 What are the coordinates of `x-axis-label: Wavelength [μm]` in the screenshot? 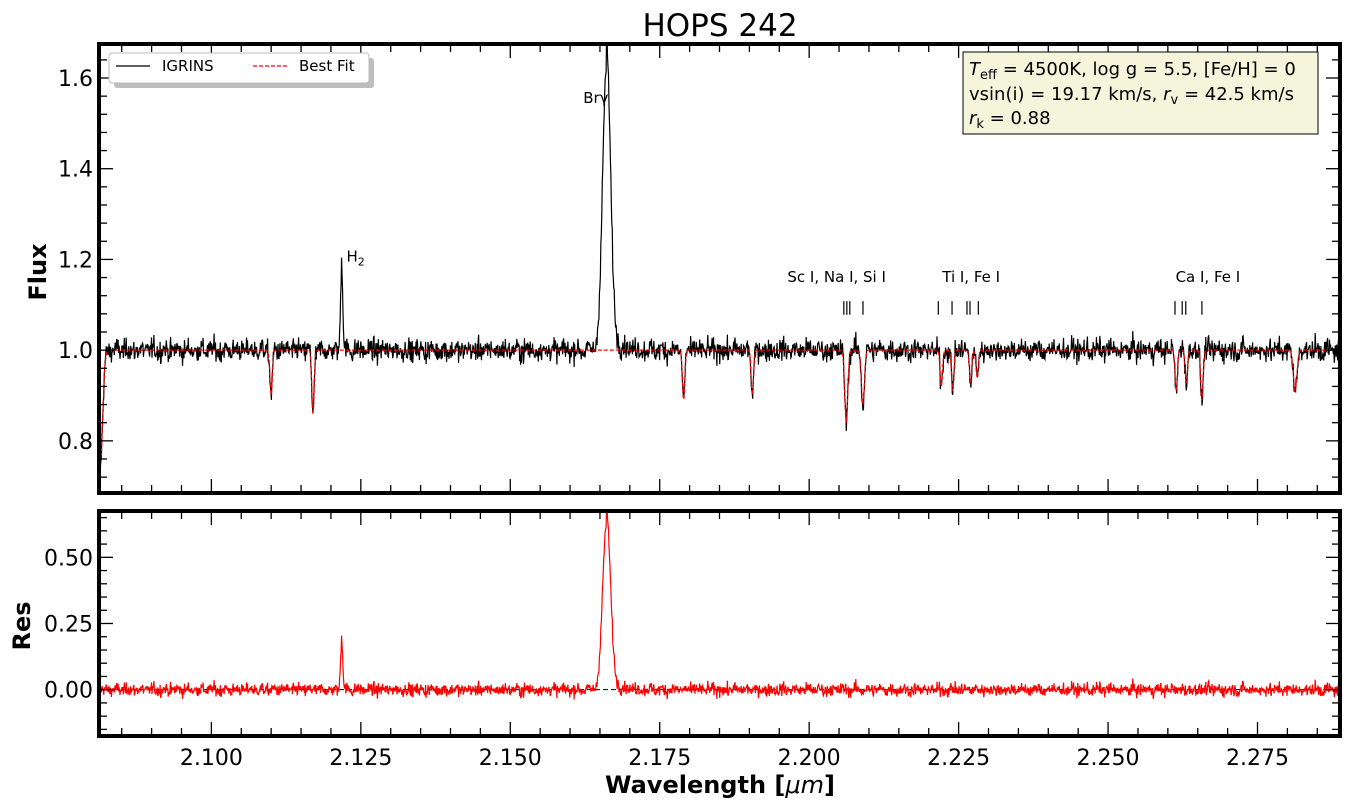 It's located at (720, 785).